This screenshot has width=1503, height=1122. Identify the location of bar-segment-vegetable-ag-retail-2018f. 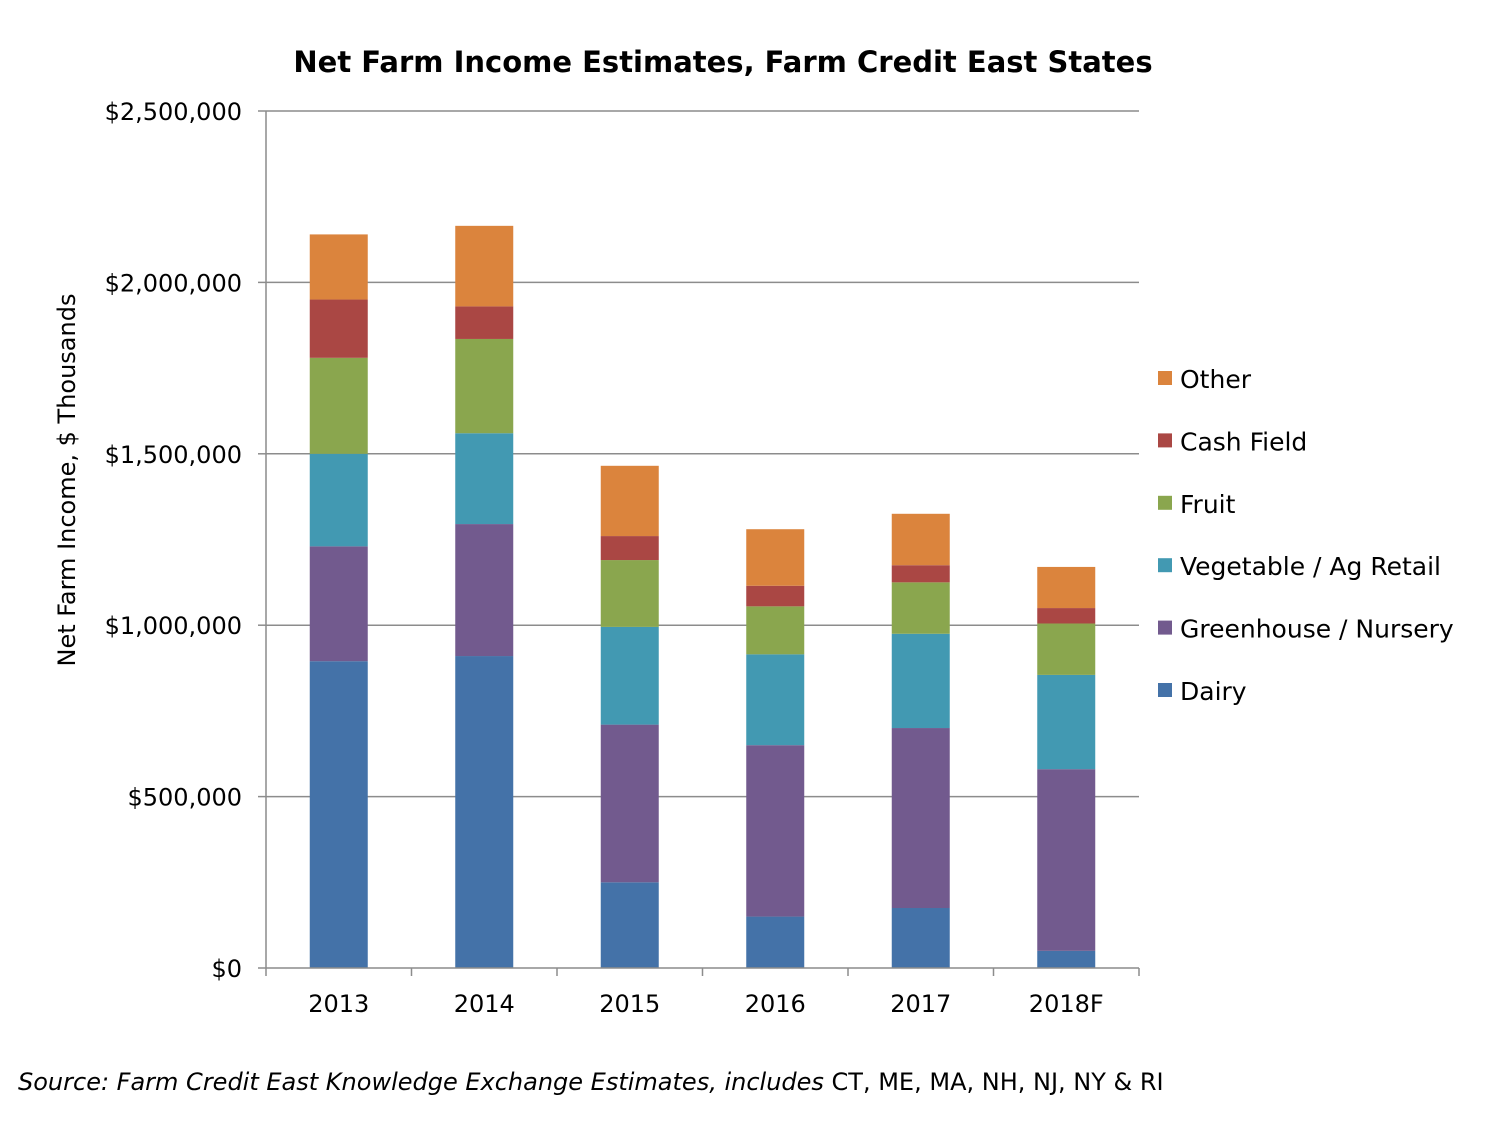
(1066, 722).